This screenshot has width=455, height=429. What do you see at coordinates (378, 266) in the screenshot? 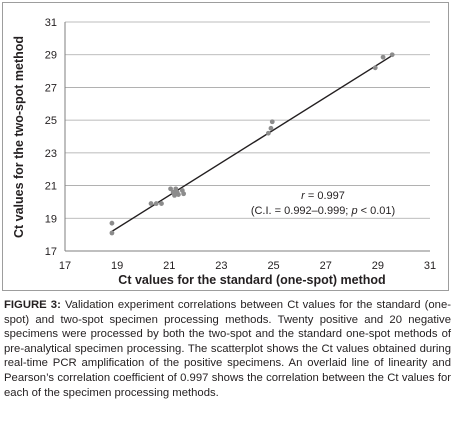
I see `x-tick-label-29: 29` at bounding box center [378, 266].